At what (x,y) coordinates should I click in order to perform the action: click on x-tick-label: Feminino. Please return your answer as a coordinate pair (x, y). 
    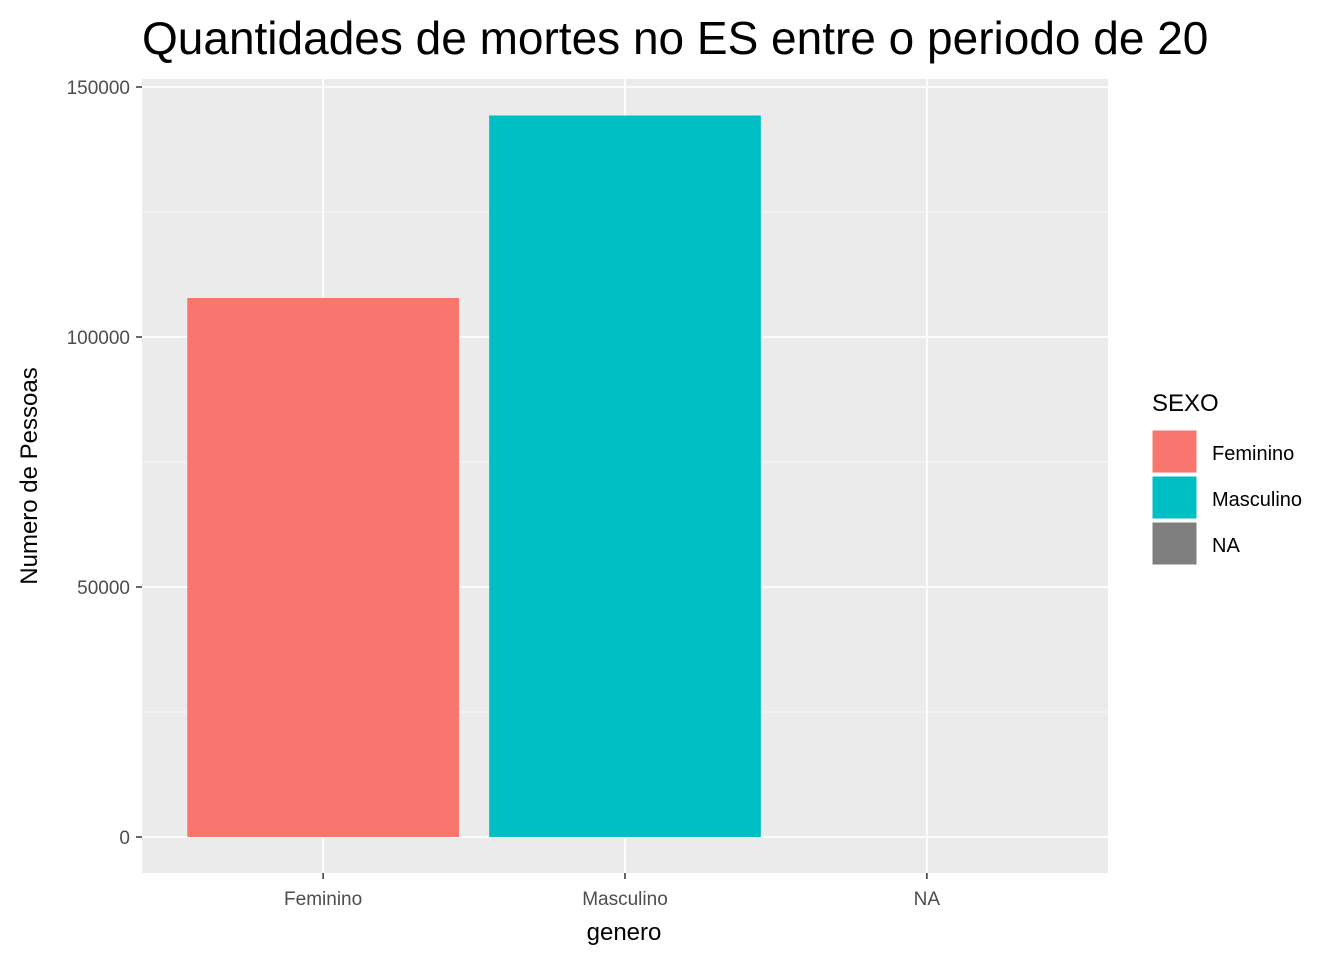
    Looking at the image, I should click on (323, 899).